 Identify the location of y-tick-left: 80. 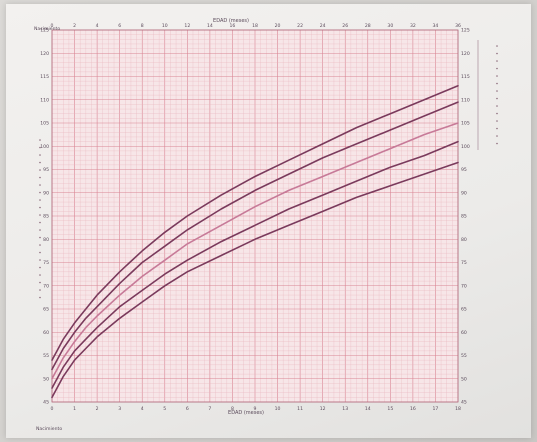
(46, 240).